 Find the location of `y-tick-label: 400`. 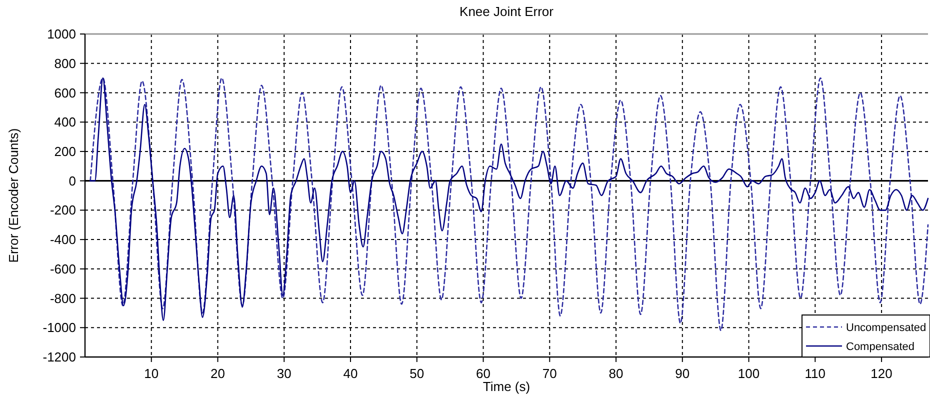

y-tick-label: 400 is located at coordinates (65, 122).